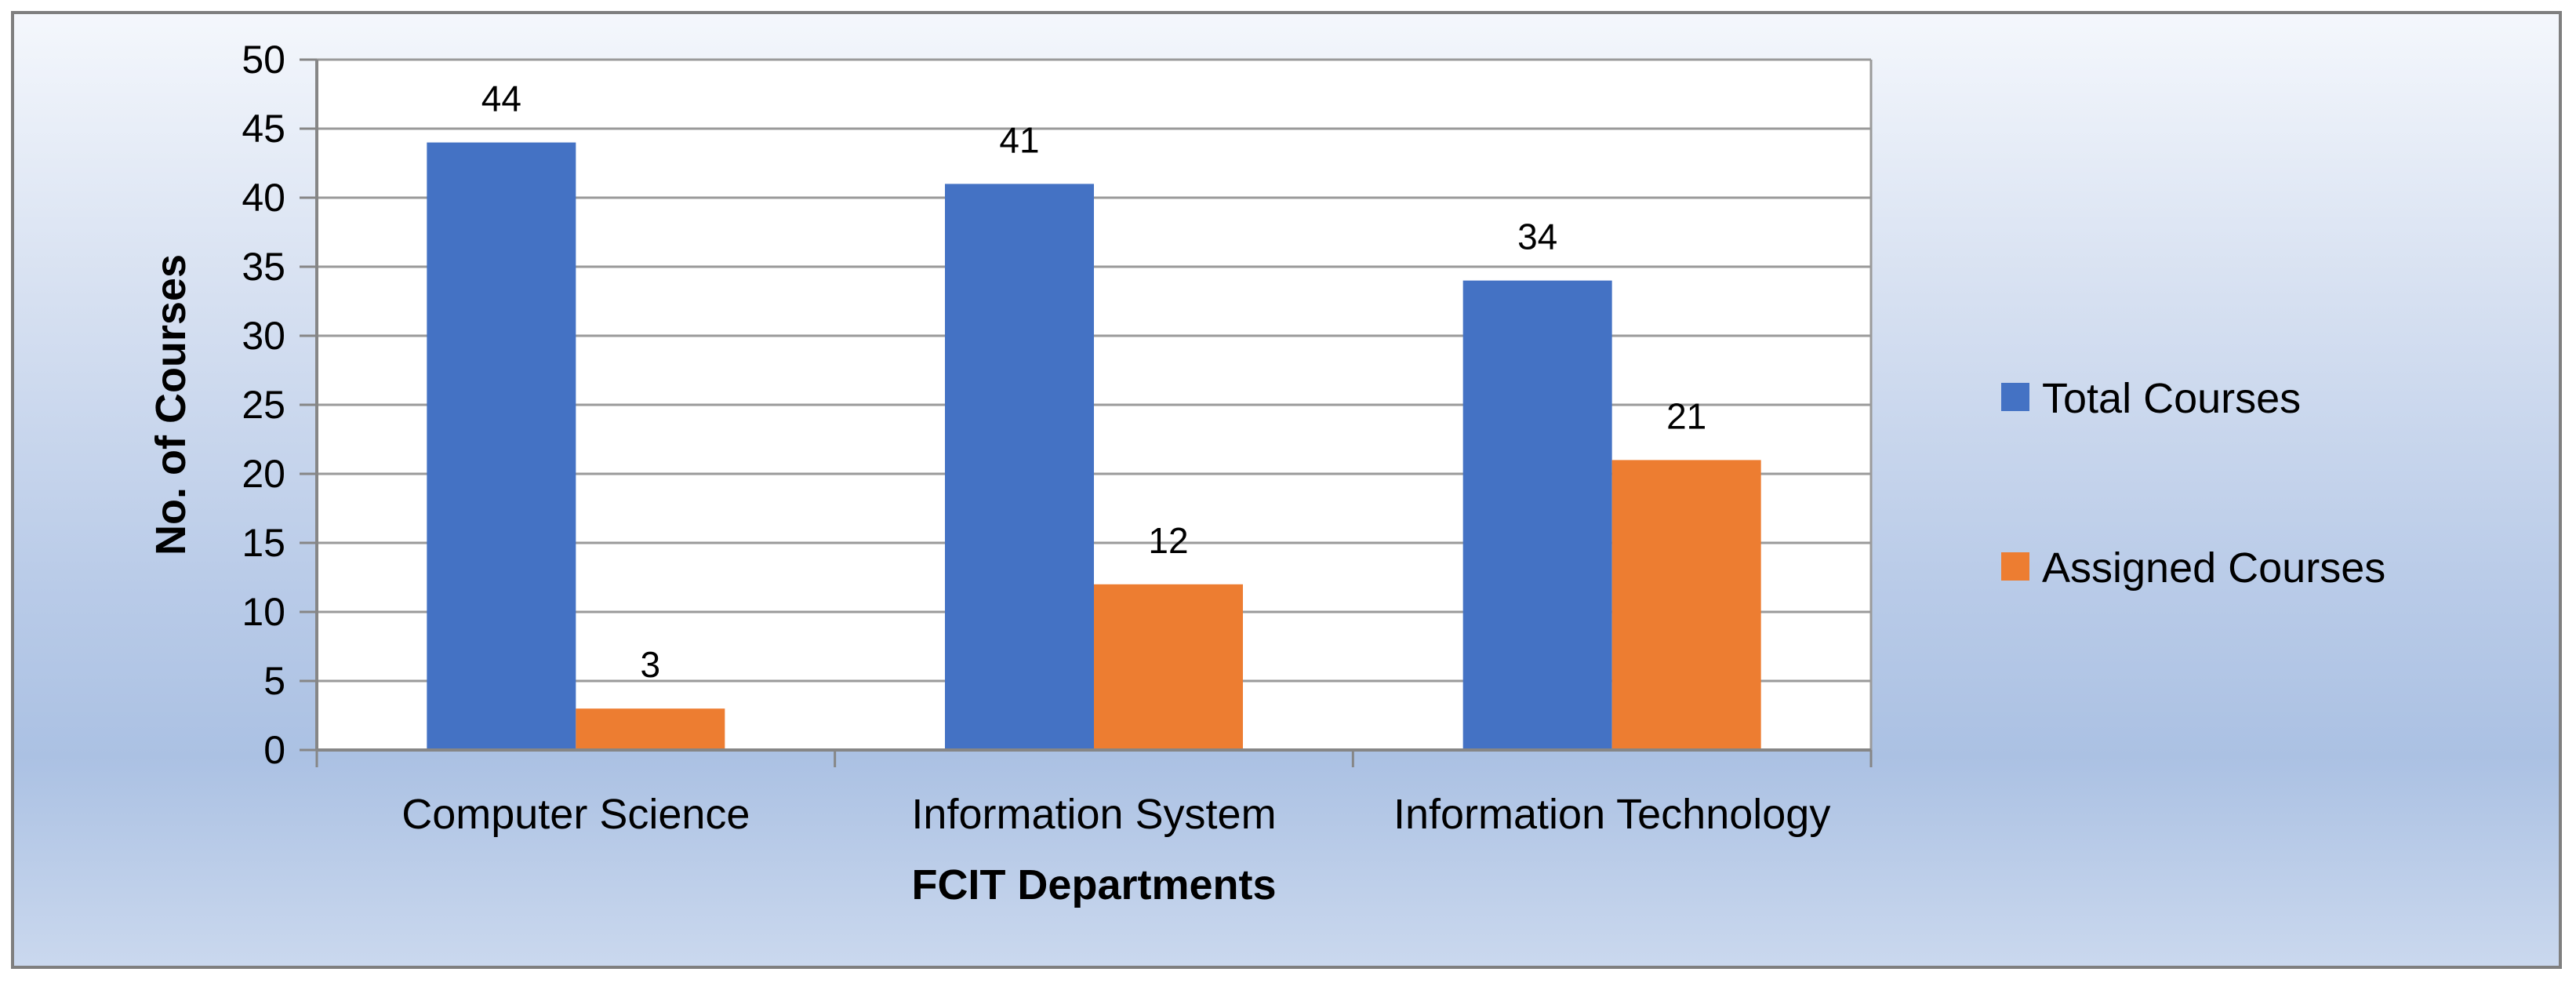  Describe the element at coordinates (575, 814) in the screenshot. I see `x-tick-label-computer-science: Computer Science` at that location.